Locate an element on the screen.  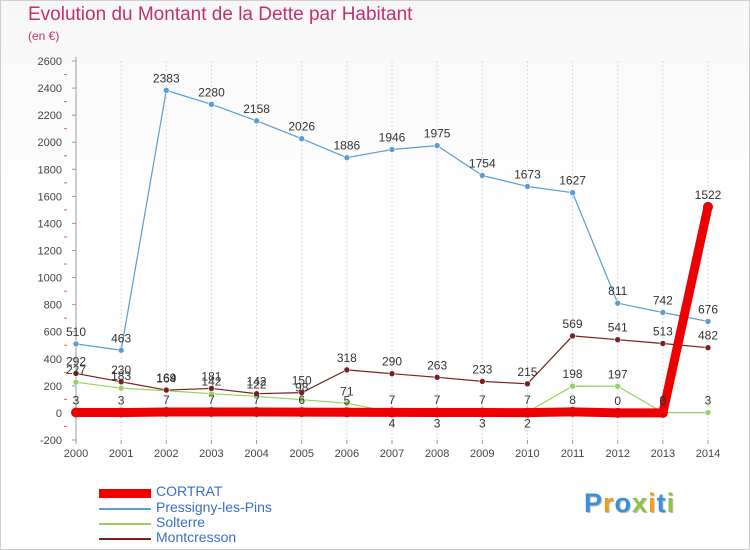
data-label: 71 is located at coordinates (347, 391).